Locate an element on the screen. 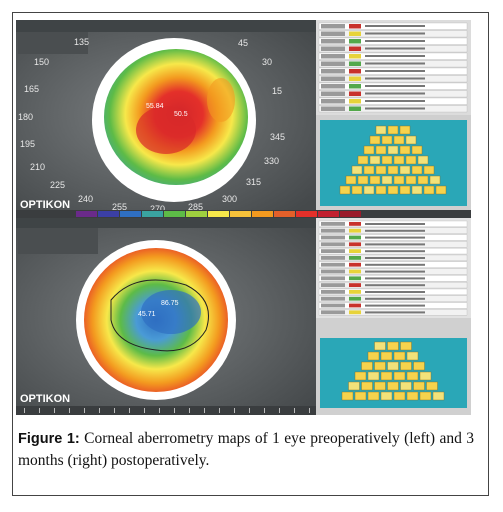 The image size is (503, 512). angle-label: 240 is located at coordinates (85, 199).